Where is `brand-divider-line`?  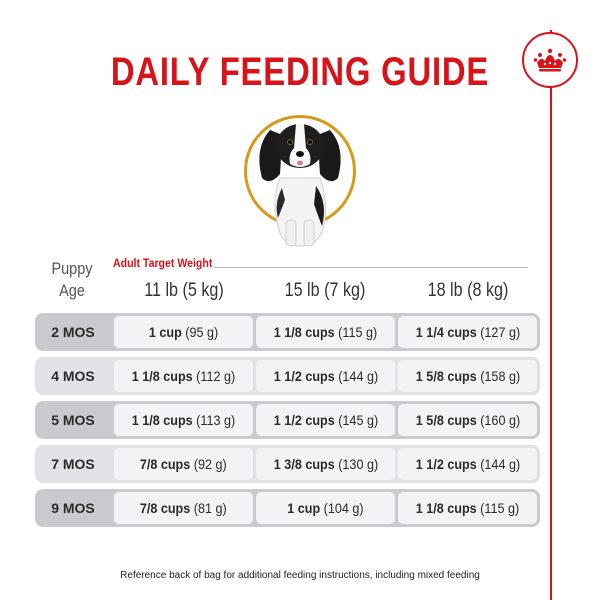
brand-divider-line is located at coordinates (551, 315).